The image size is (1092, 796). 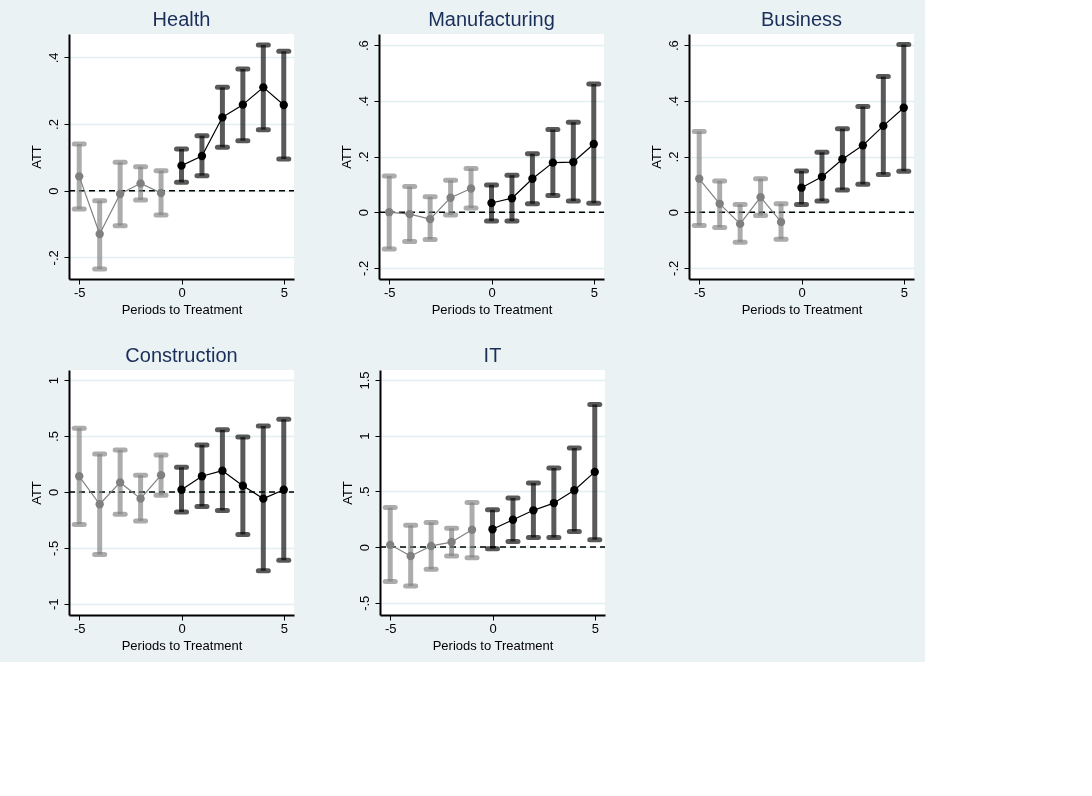 I want to click on chart-title: Construction, so click(x=181, y=355).